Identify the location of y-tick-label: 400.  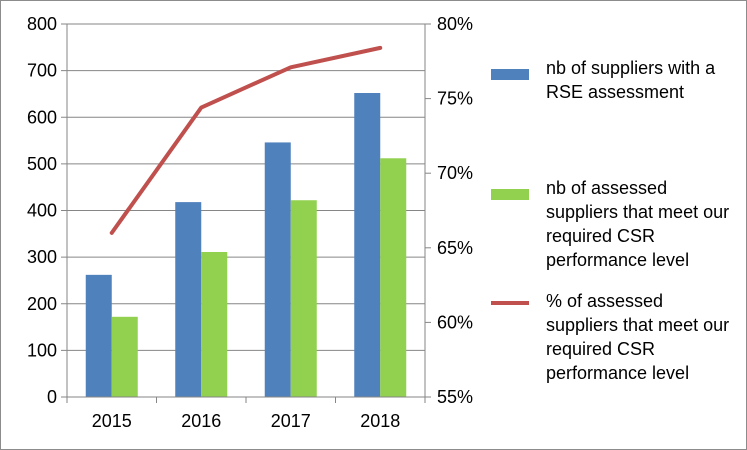
(42, 211).